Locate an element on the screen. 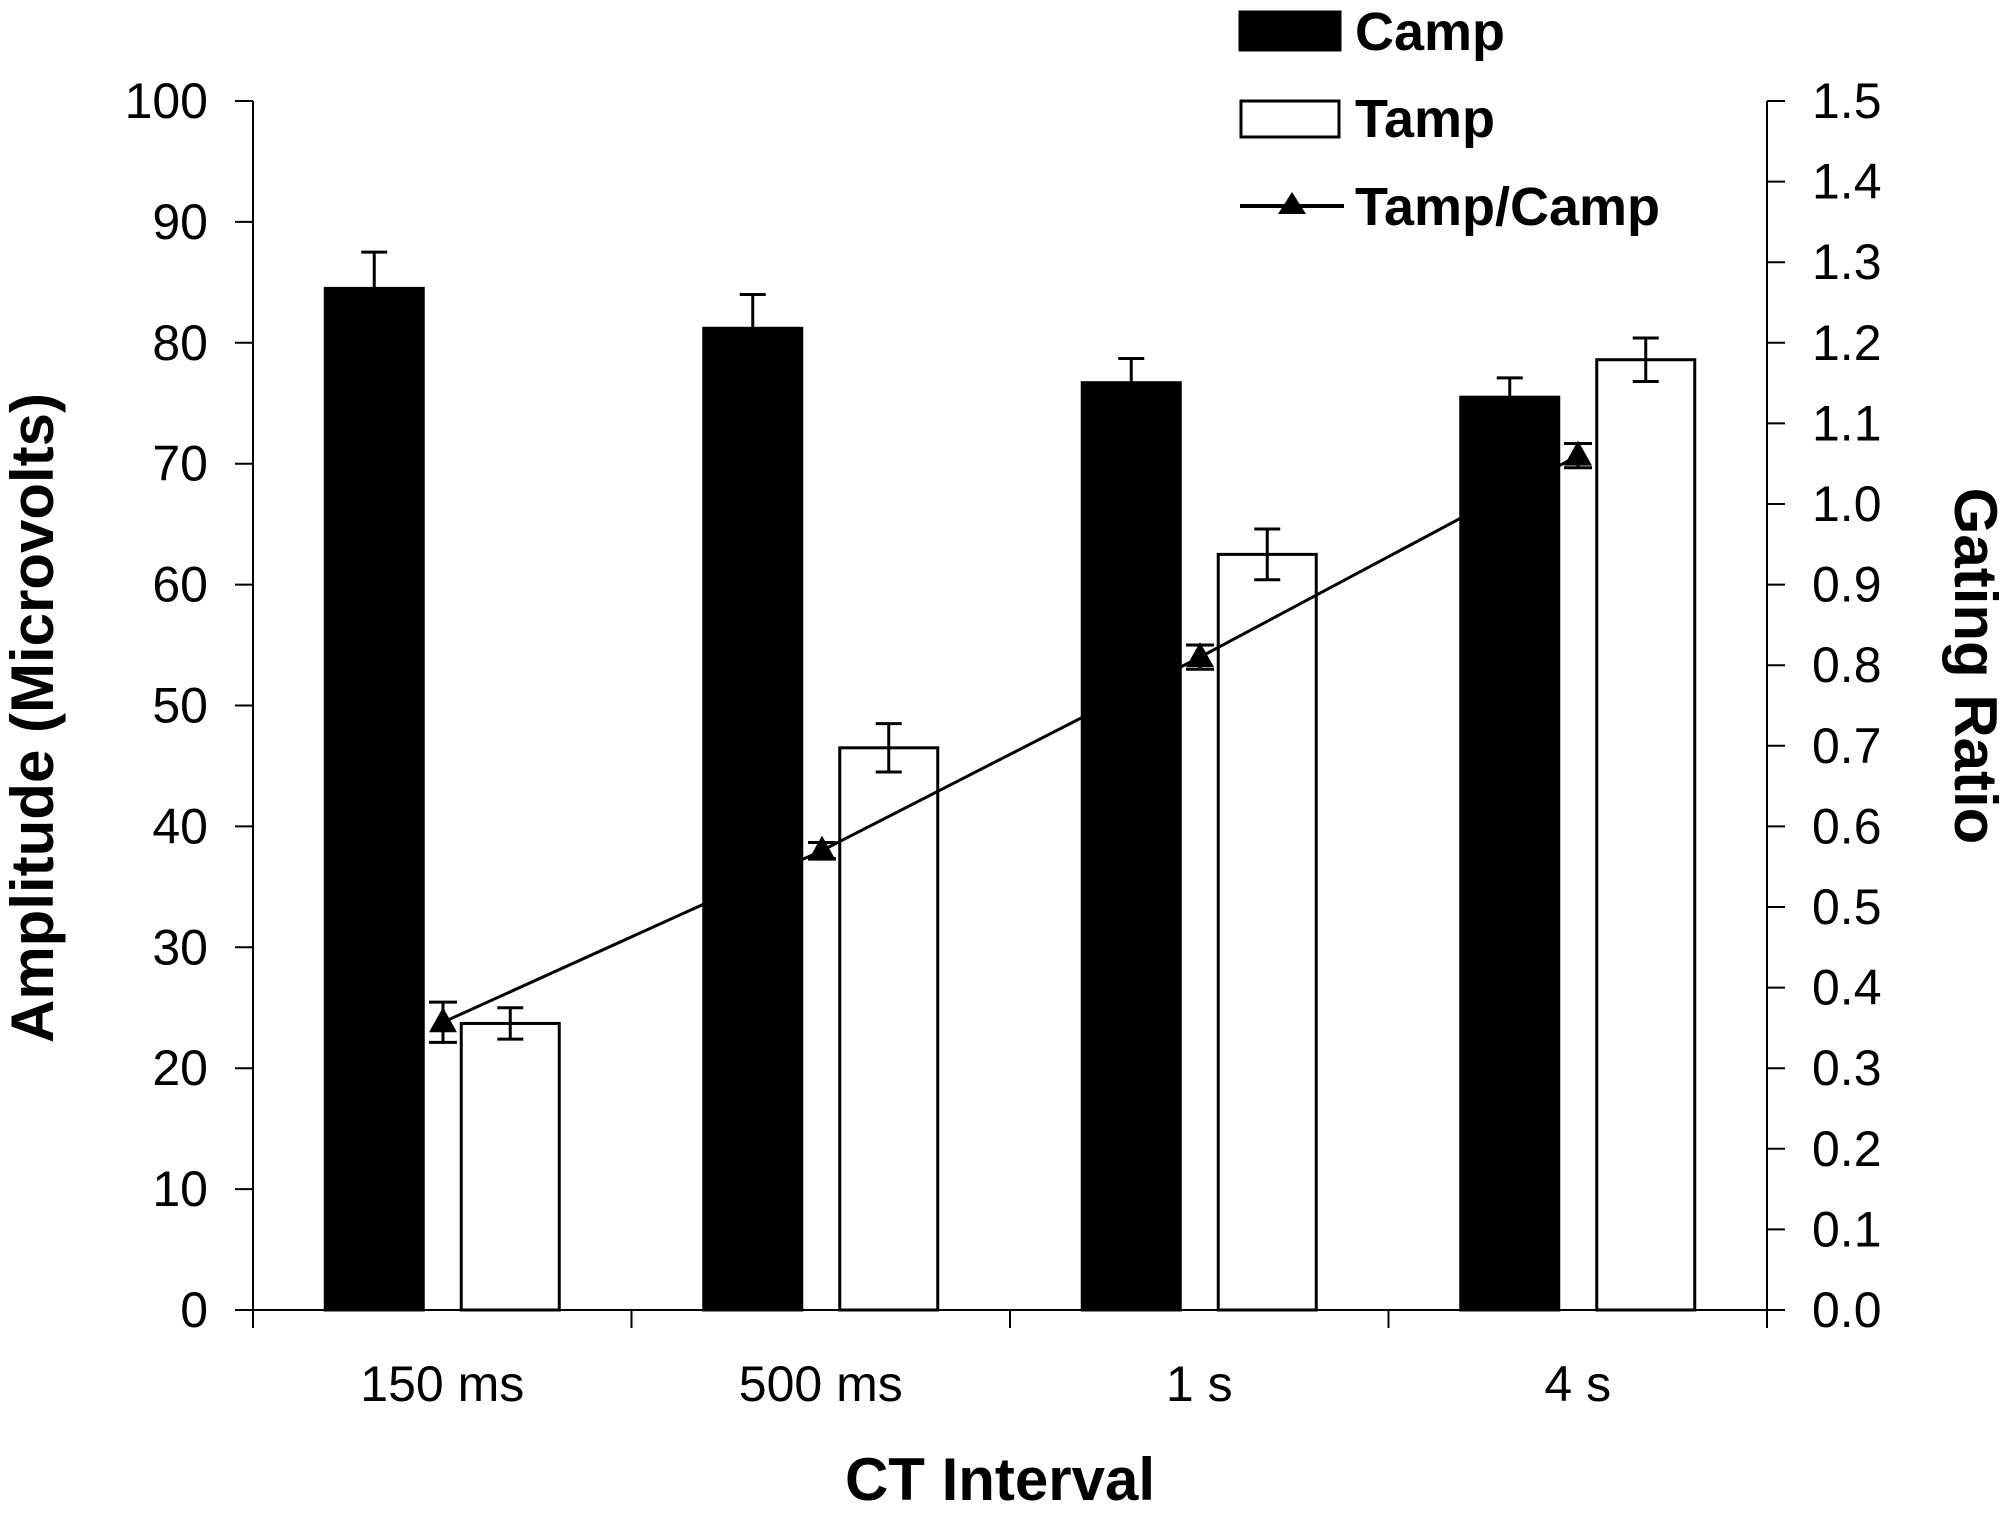 Image resolution: width=2007 pixels, height=1535 pixels. x-tick-label: 4 s is located at coordinates (1577, 1384).